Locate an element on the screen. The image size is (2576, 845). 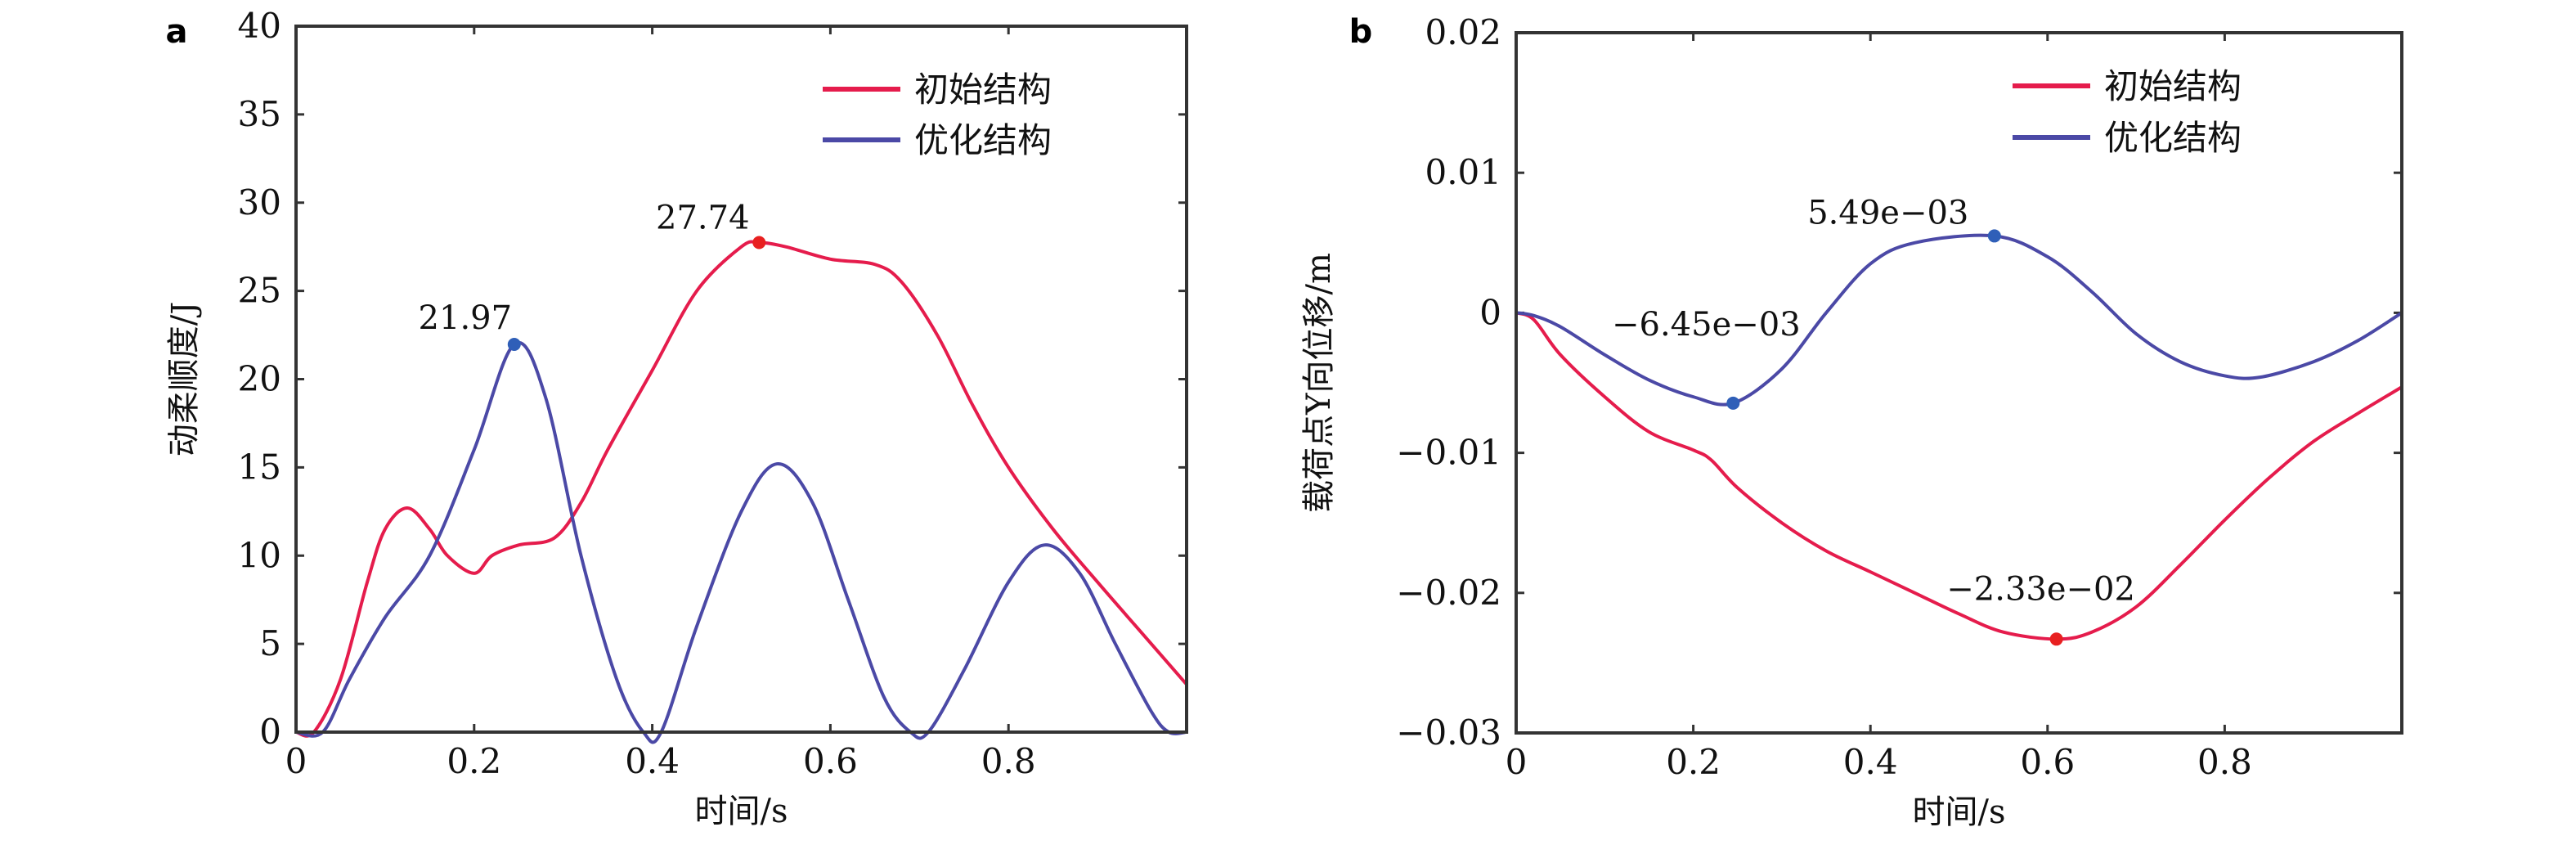
panel-label: a is located at coordinates (177, 32).